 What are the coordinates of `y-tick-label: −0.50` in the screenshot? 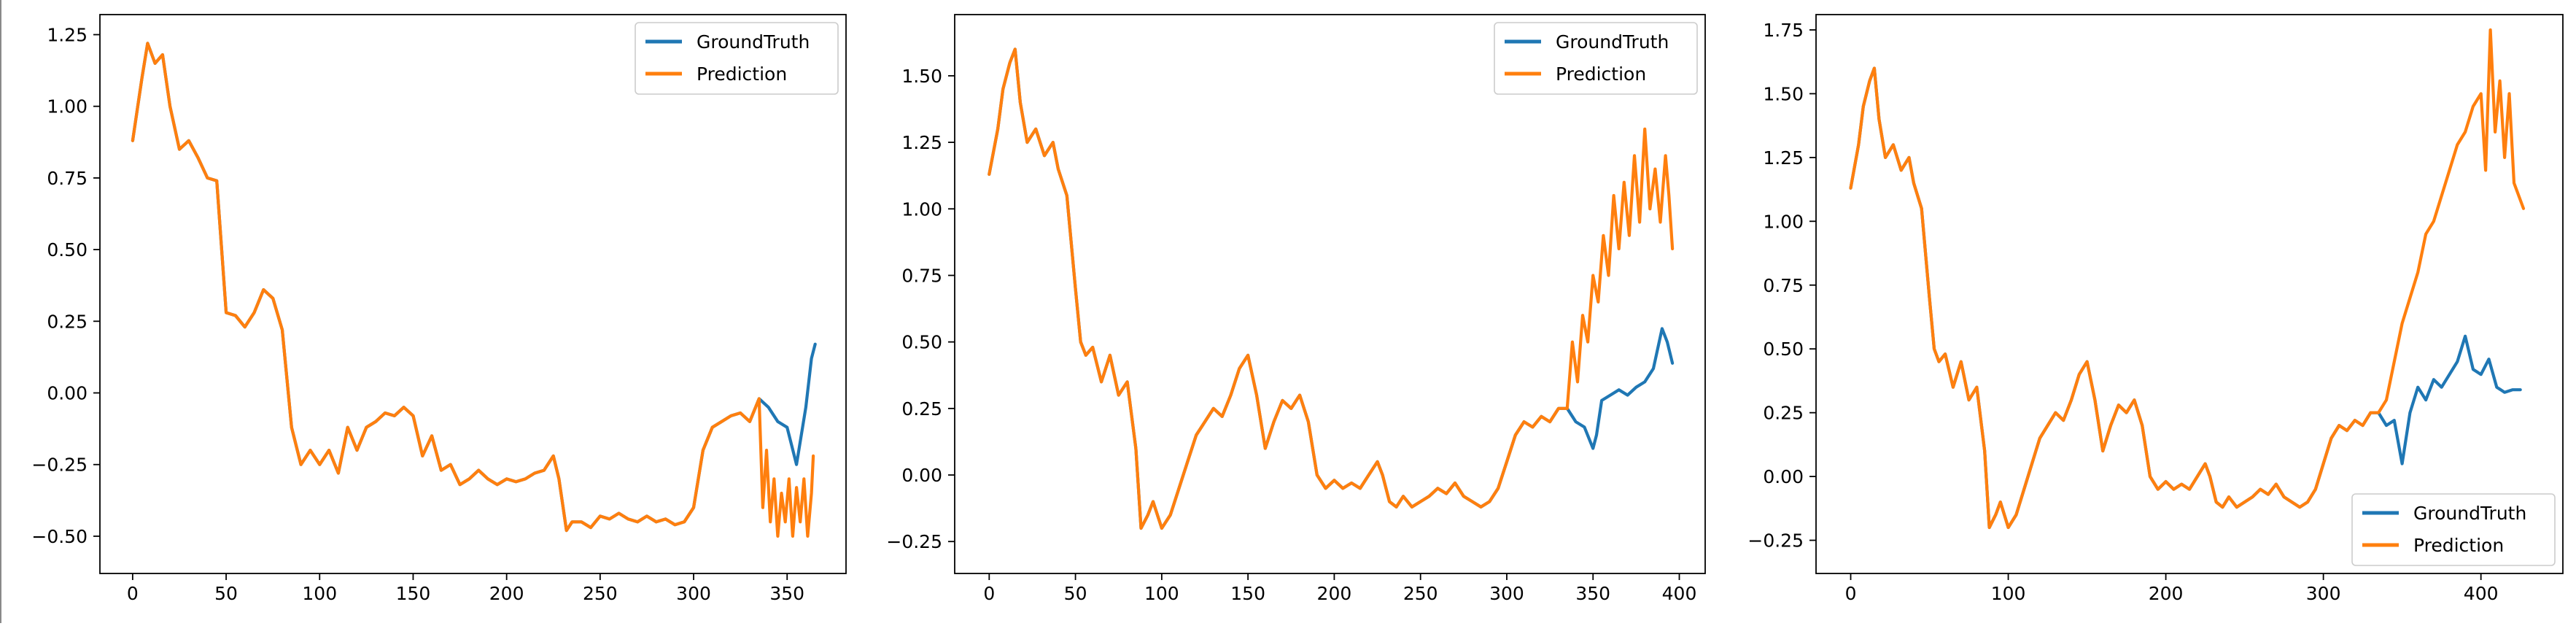 It's located at (60, 536).